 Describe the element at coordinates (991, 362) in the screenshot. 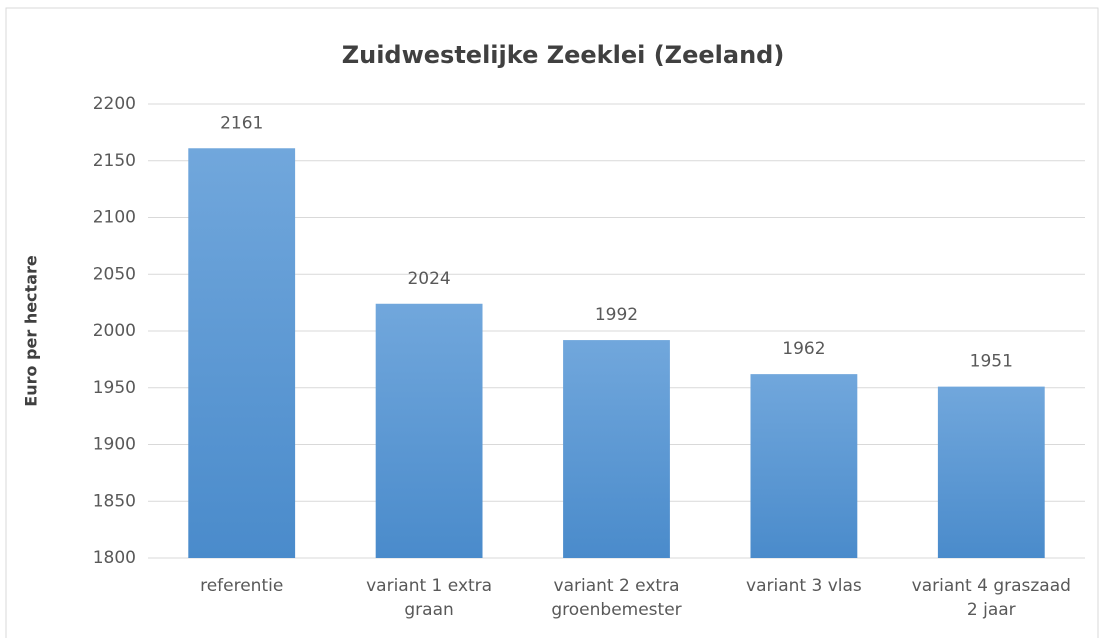

I see `value-label: 1951` at that location.